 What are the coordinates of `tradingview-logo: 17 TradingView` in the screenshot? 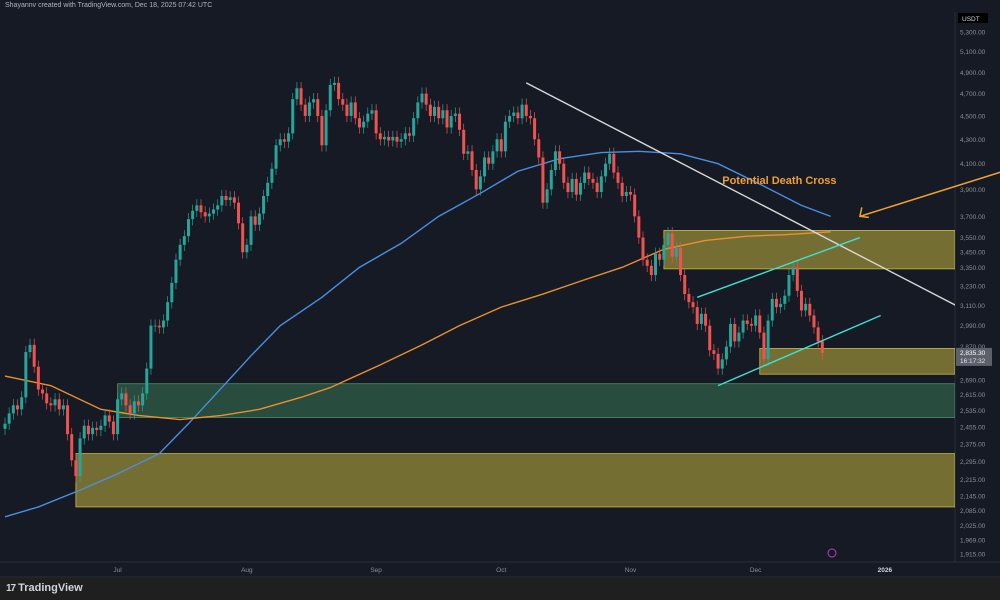 It's located at (44, 588).